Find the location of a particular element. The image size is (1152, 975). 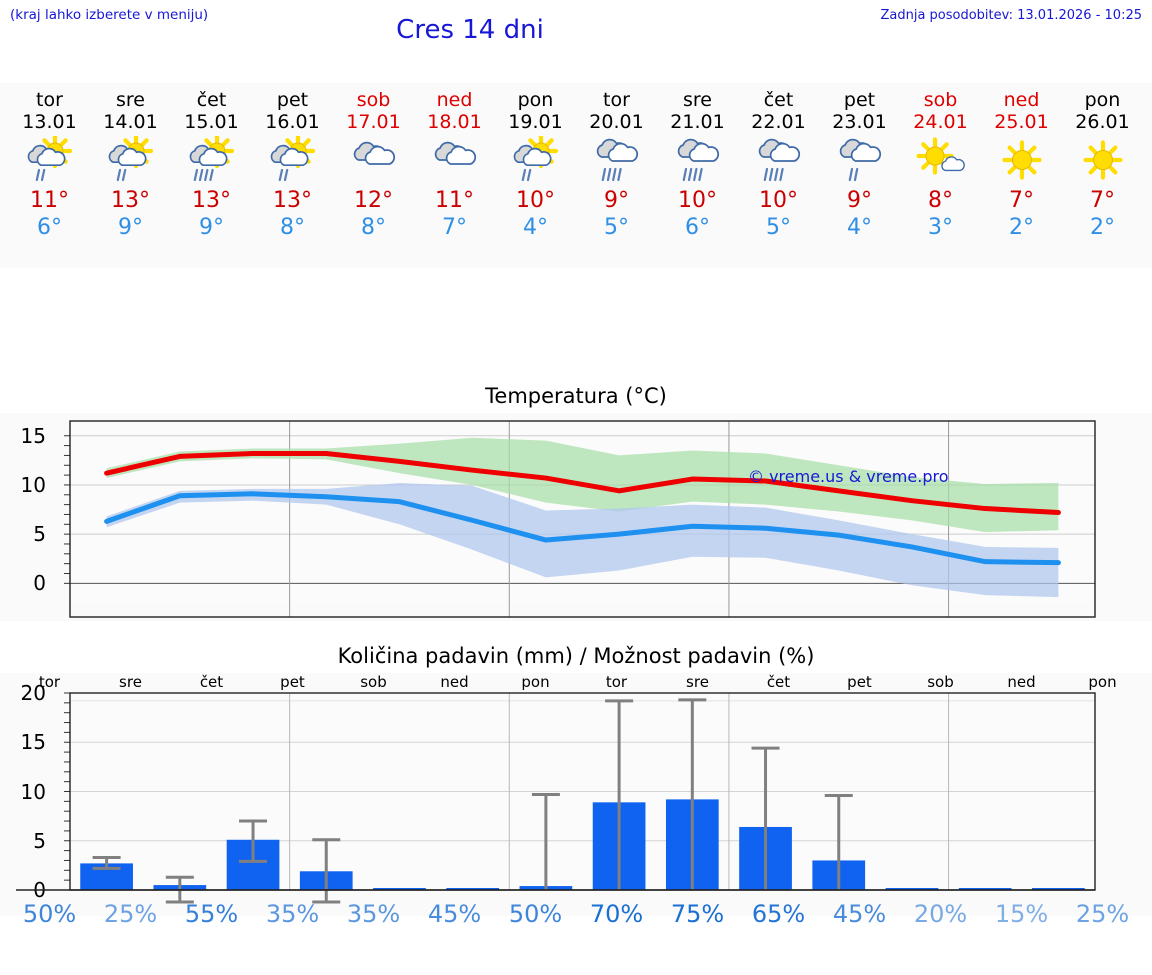

day-column: čet 22.01 10° 5° is located at coordinates (778, 175).